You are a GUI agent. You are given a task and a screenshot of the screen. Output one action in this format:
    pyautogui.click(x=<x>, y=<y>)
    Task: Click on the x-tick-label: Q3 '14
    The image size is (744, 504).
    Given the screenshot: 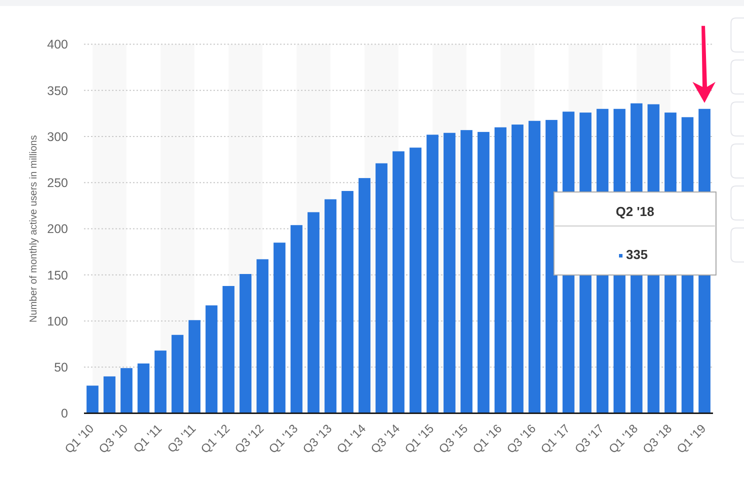 What is the action you would take?
    pyautogui.click(x=385, y=438)
    